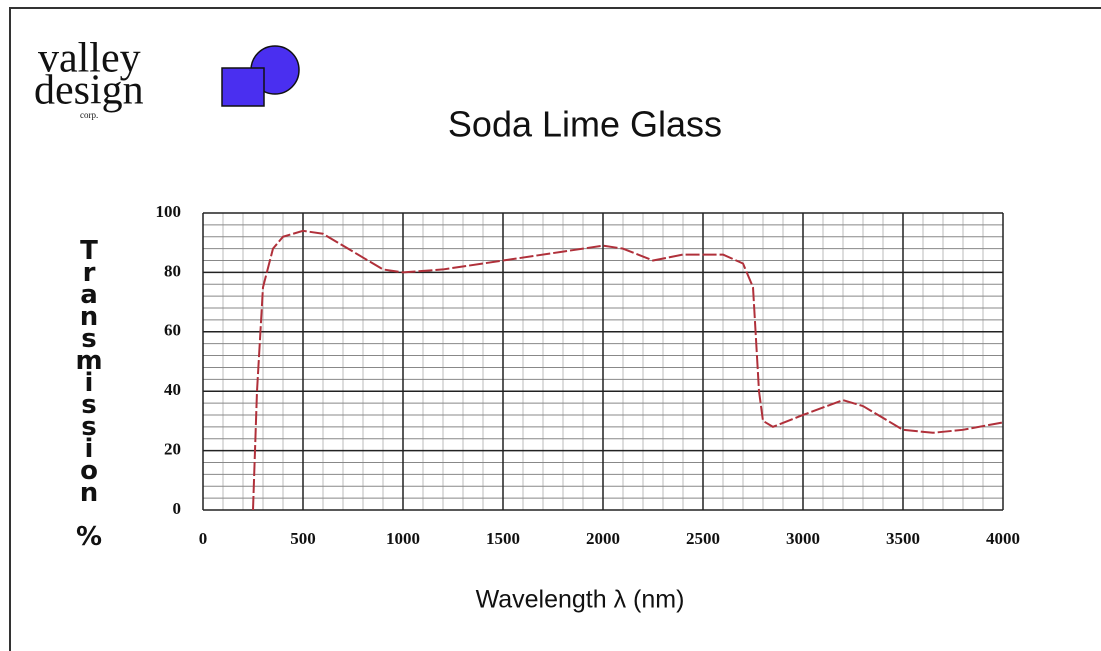  What do you see at coordinates (603, 538) in the screenshot?
I see `x-tick-label: 2000` at bounding box center [603, 538].